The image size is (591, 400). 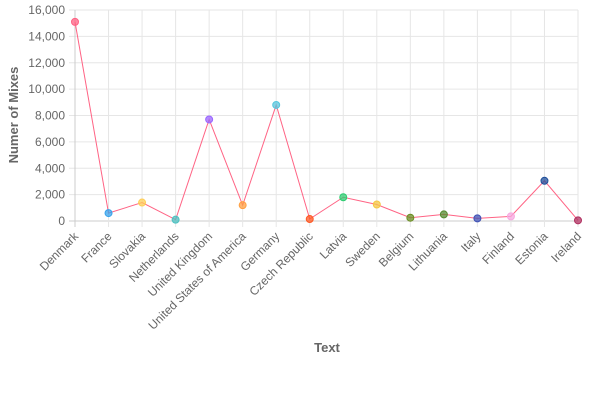 I want to click on x-tick-label: Ireland, so click(x=566, y=247).